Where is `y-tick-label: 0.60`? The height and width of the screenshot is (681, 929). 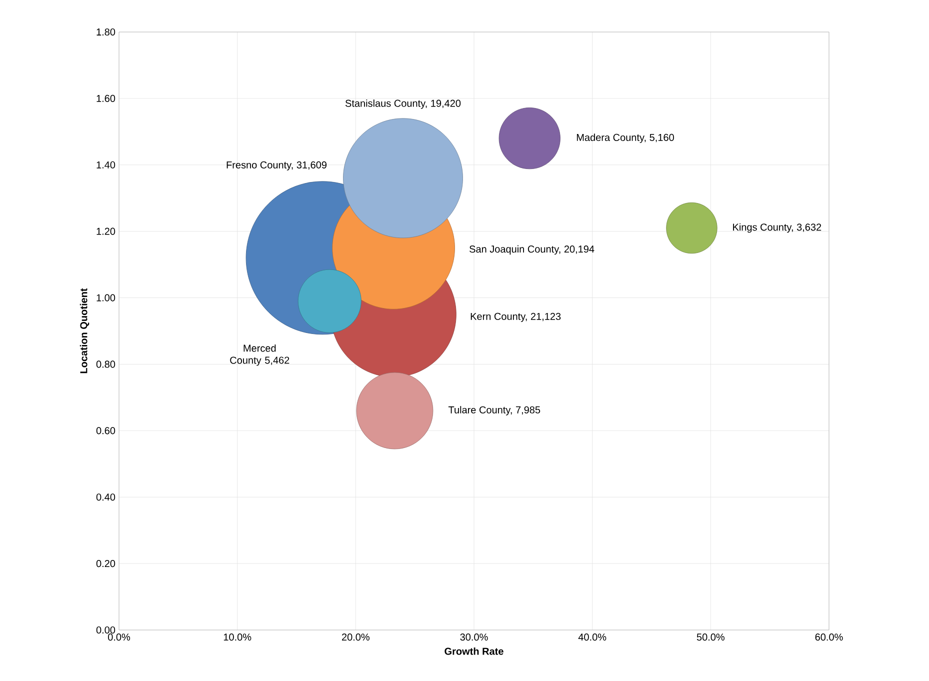 y-tick-label: 0.60 is located at coordinates (106, 430).